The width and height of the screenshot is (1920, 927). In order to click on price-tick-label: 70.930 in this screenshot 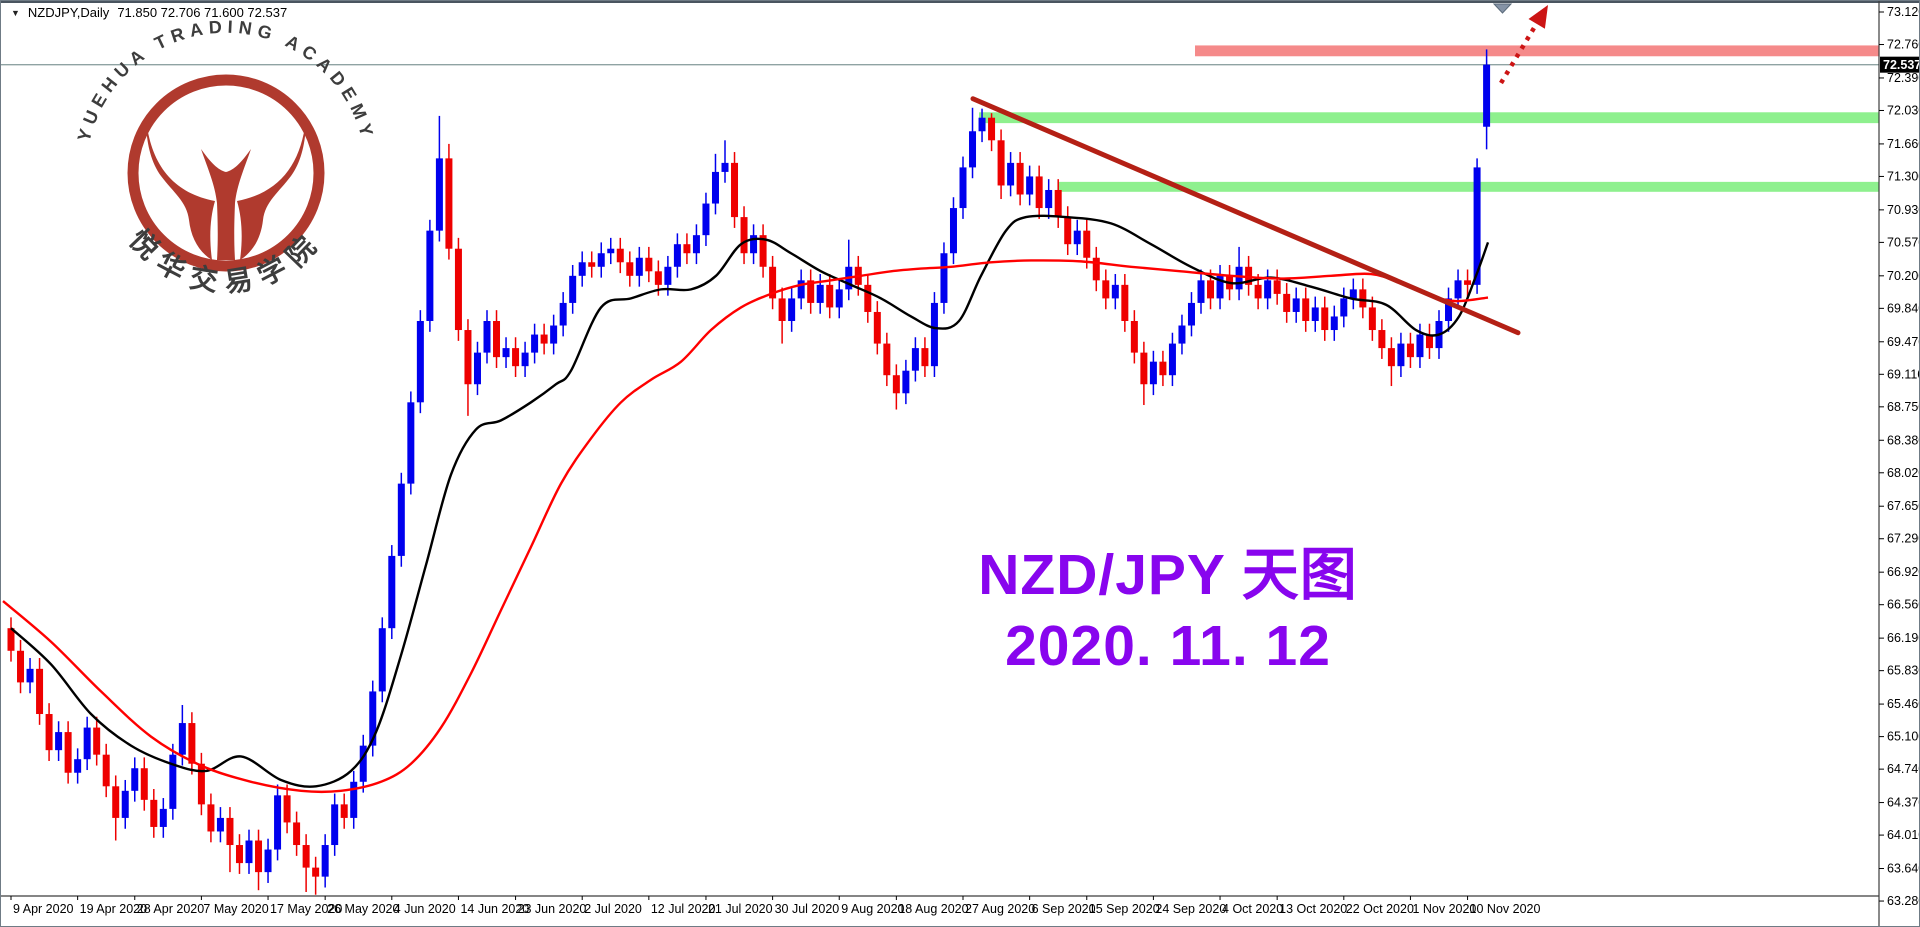, I will do `click(1903, 210)`.